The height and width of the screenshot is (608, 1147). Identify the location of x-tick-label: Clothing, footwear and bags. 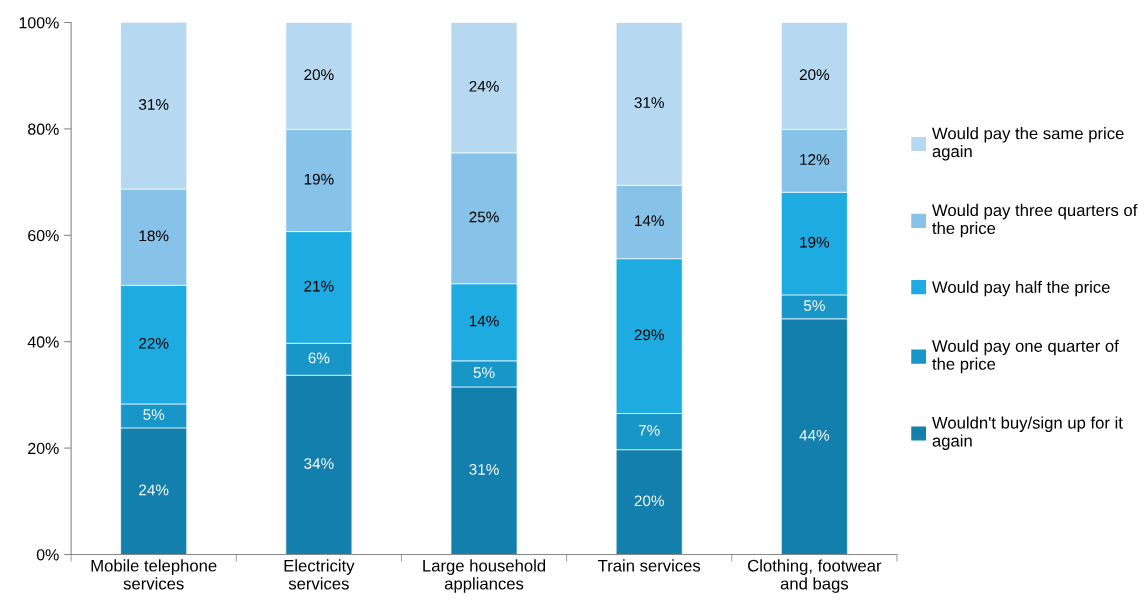
(815, 576).